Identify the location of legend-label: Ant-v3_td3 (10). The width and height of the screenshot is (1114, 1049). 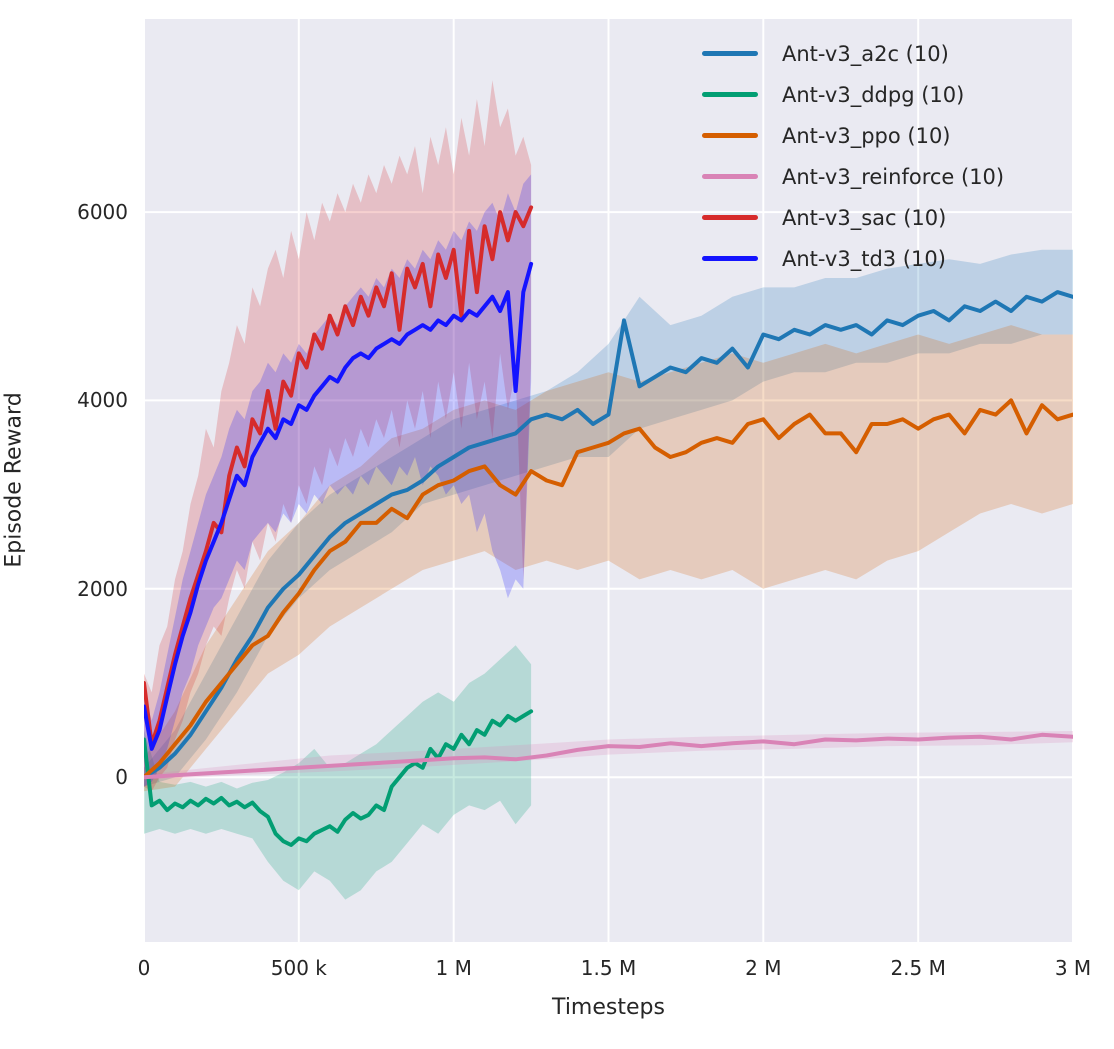
(864, 258).